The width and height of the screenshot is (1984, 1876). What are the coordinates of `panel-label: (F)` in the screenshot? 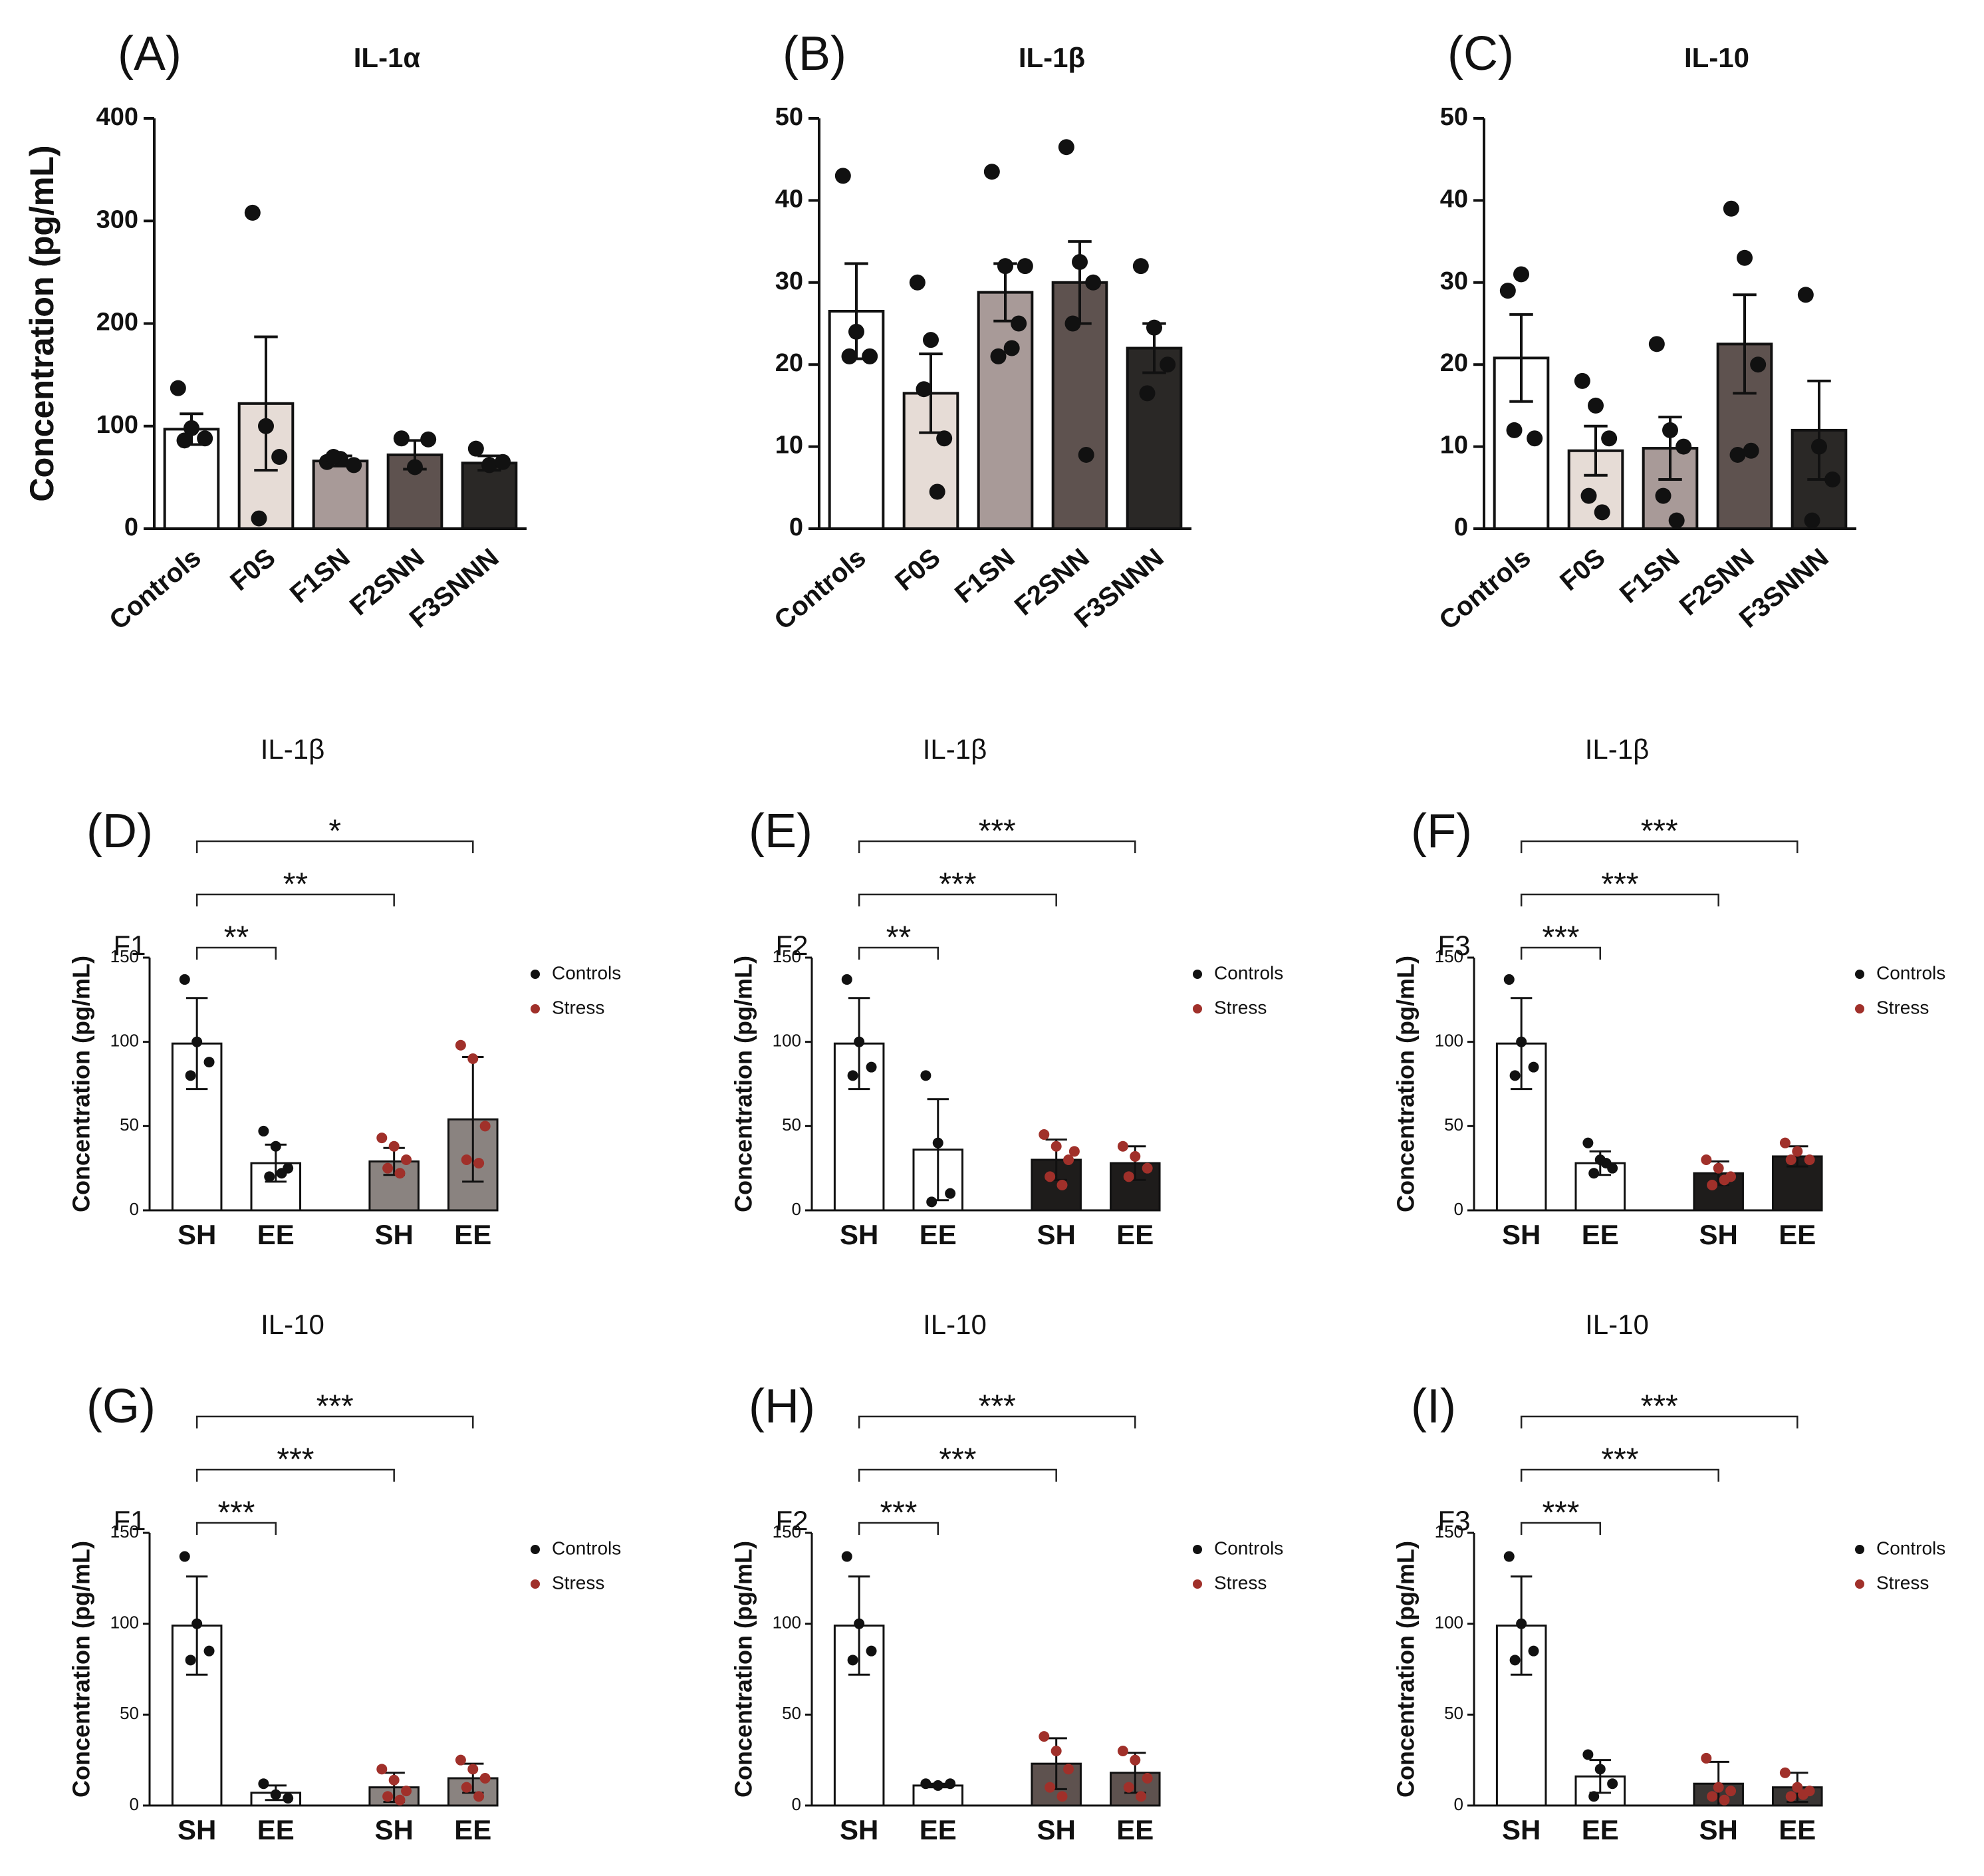 It's located at (1441, 831).